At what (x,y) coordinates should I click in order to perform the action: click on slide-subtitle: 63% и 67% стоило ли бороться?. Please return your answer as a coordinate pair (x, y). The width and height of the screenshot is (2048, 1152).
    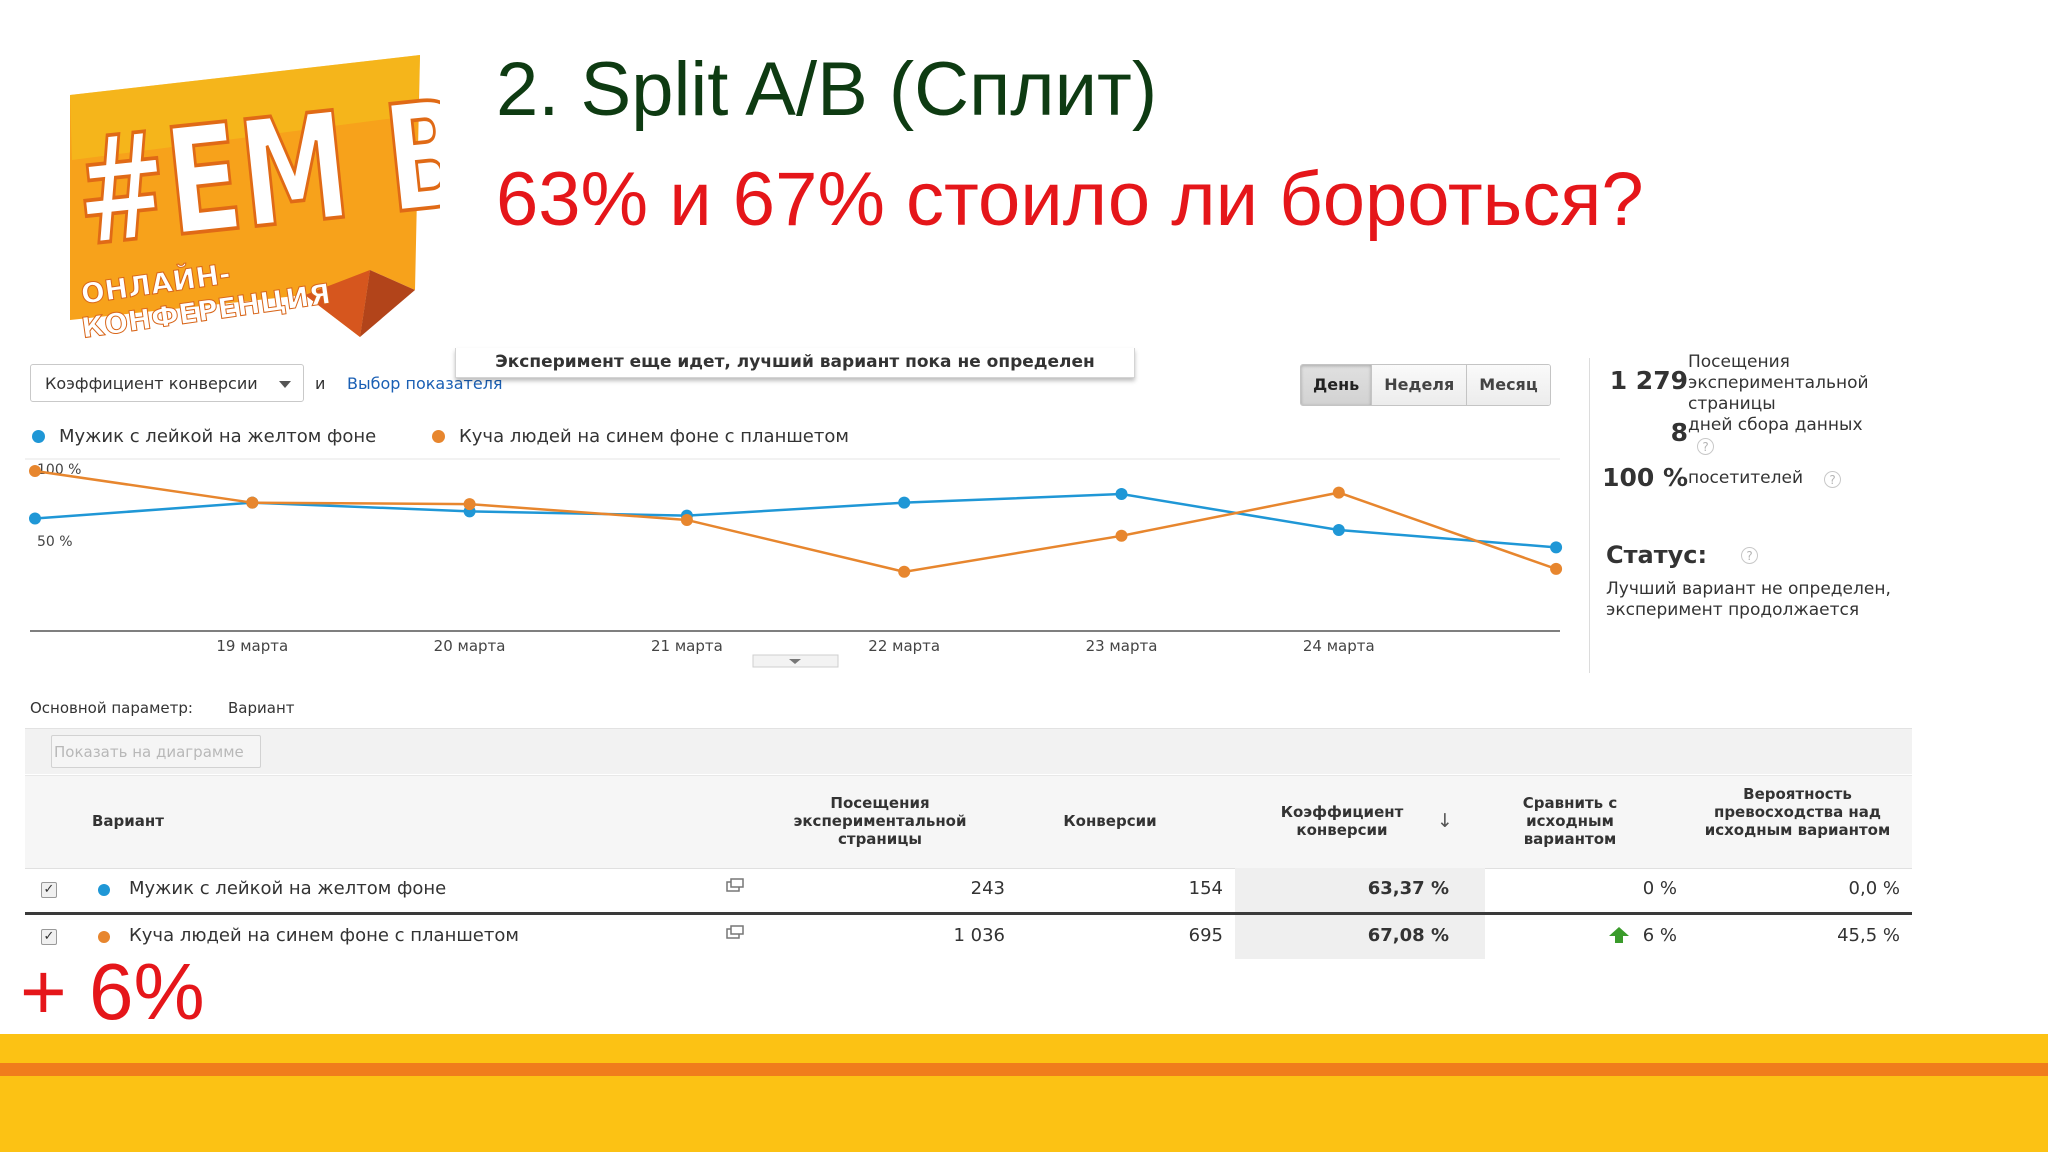
    Looking at the image, I should click on (1070, 199).